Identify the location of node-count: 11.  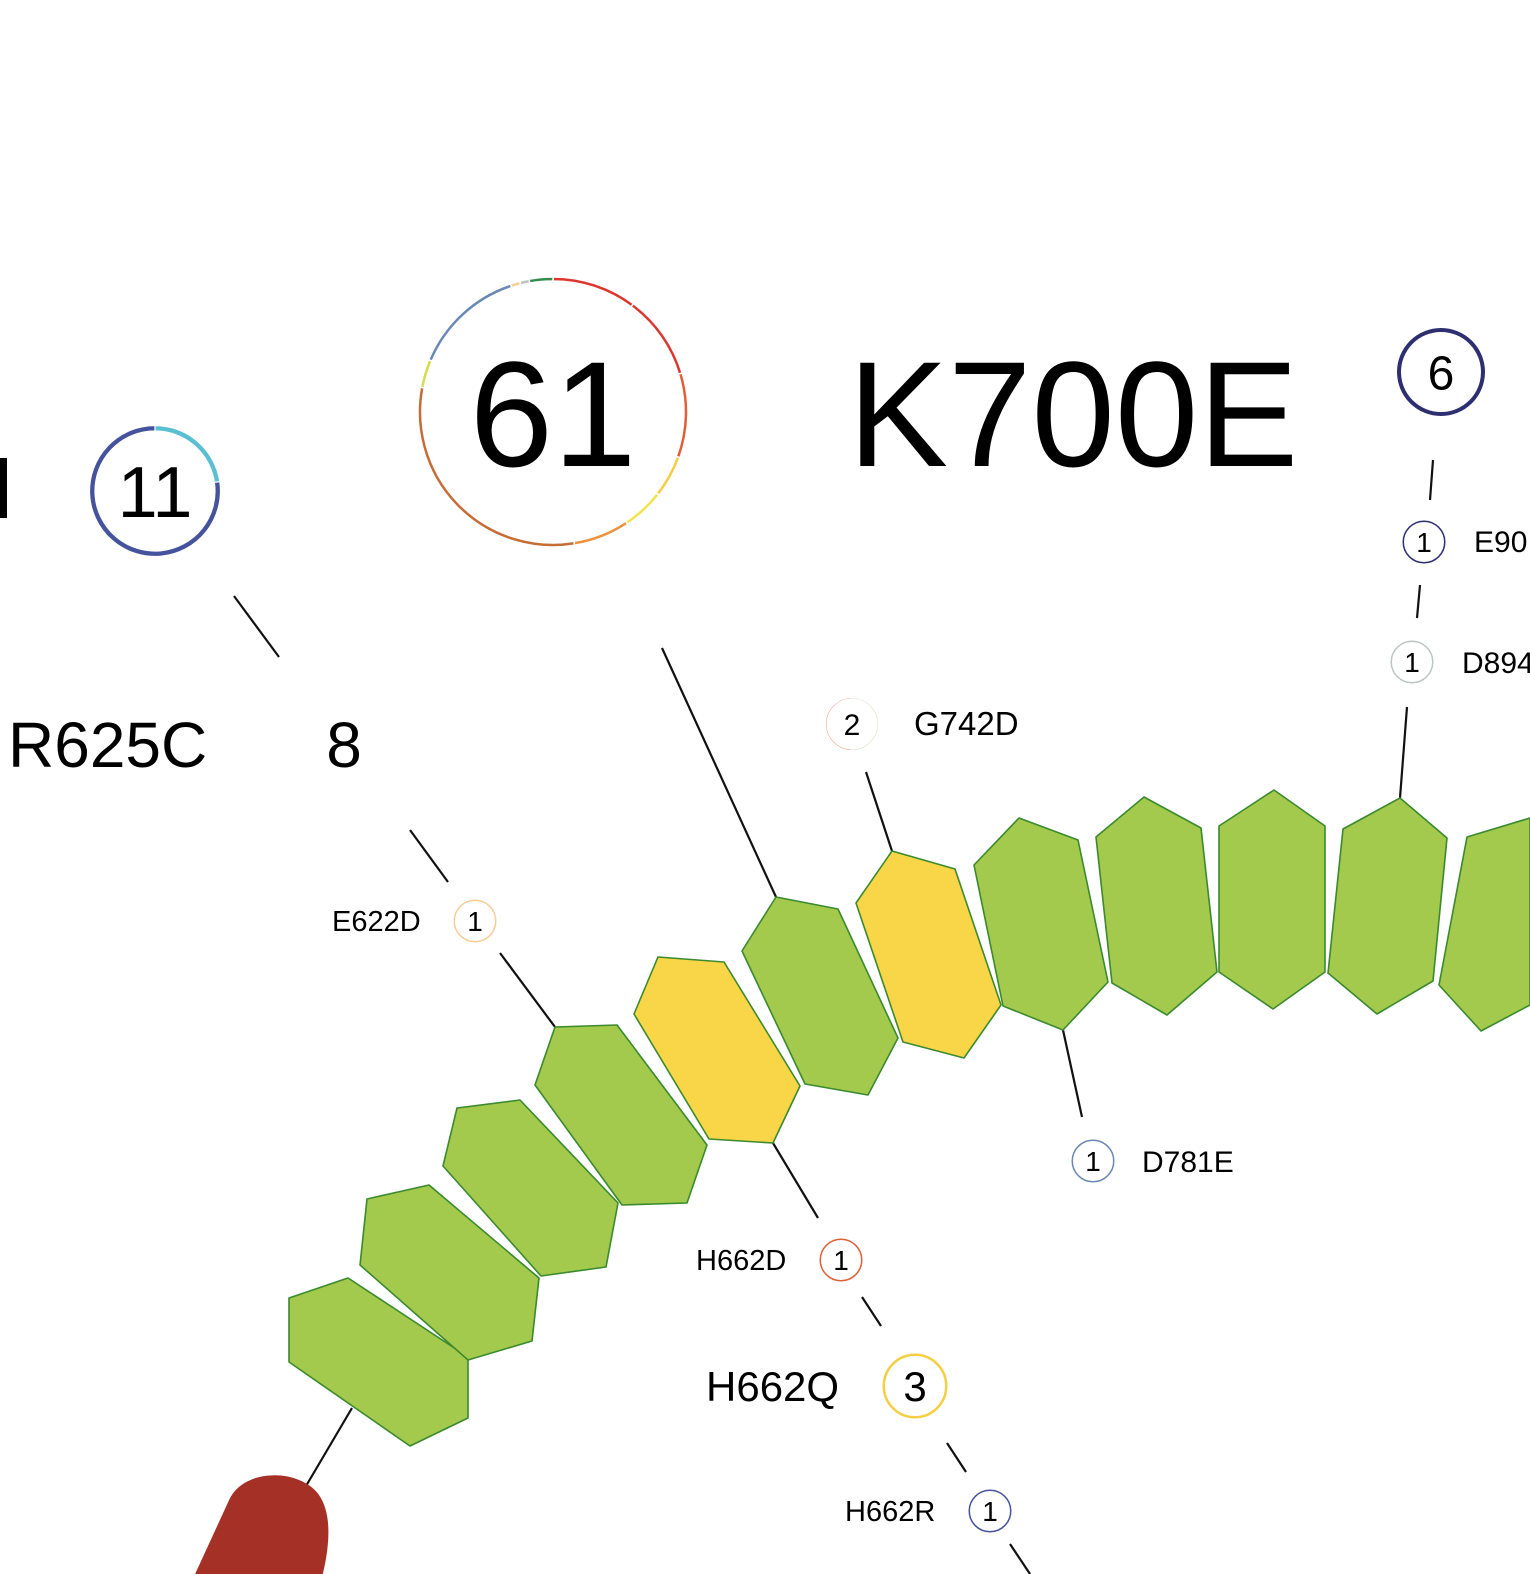
(155, 493).